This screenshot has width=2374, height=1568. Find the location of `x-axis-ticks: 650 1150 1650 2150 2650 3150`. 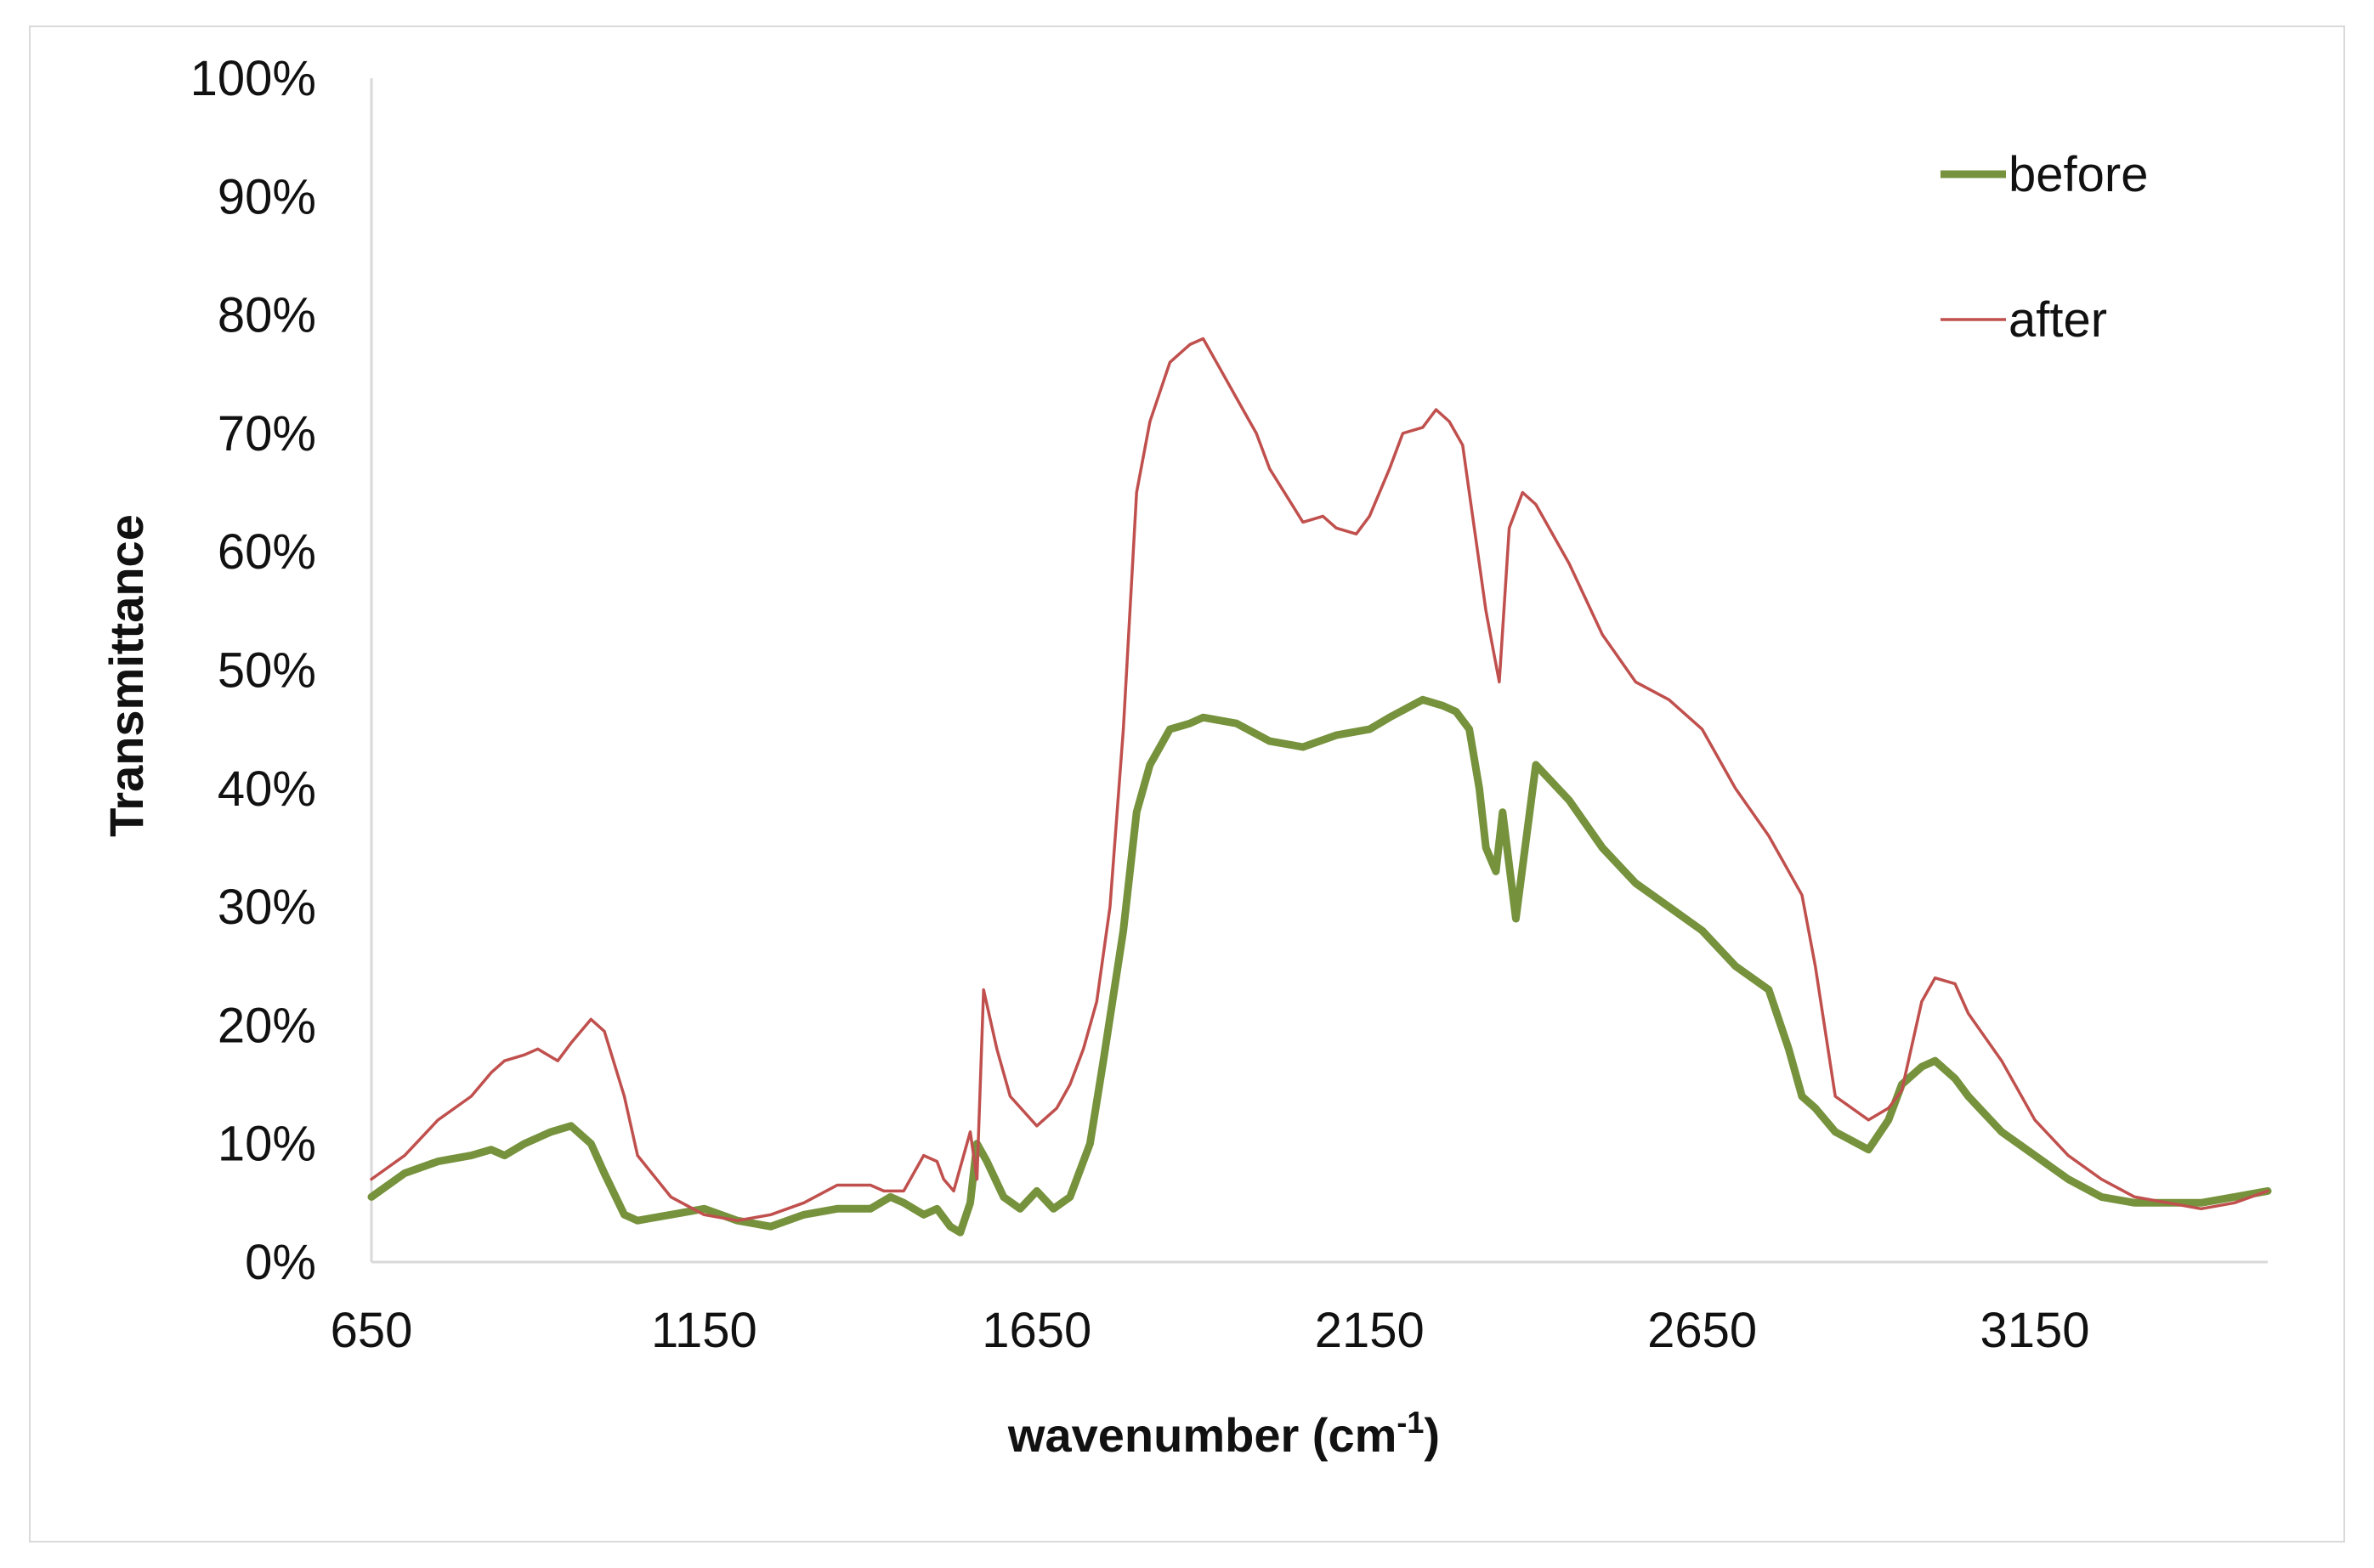

x-axis-ticks: 650 1150 1650 2150 2650 3150 is located at coordinates (1210, 1330).